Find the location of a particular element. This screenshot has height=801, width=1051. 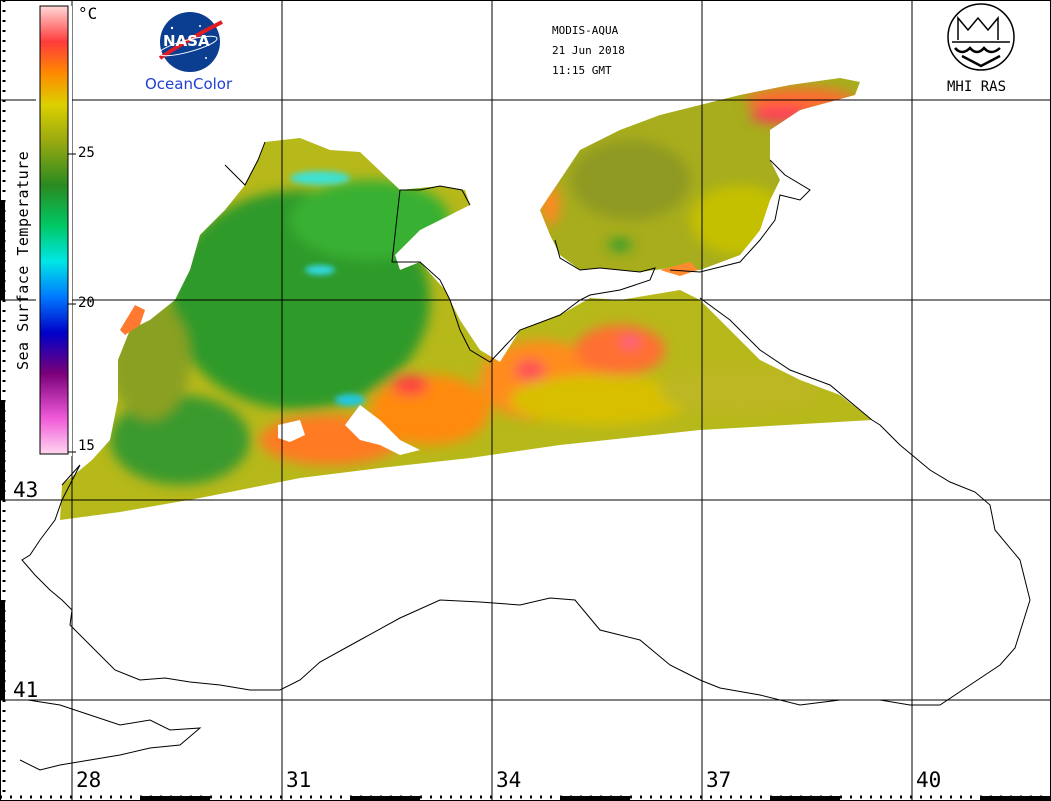

mhi-ras-label: MHI RAS is located at coordinates (977, 87).